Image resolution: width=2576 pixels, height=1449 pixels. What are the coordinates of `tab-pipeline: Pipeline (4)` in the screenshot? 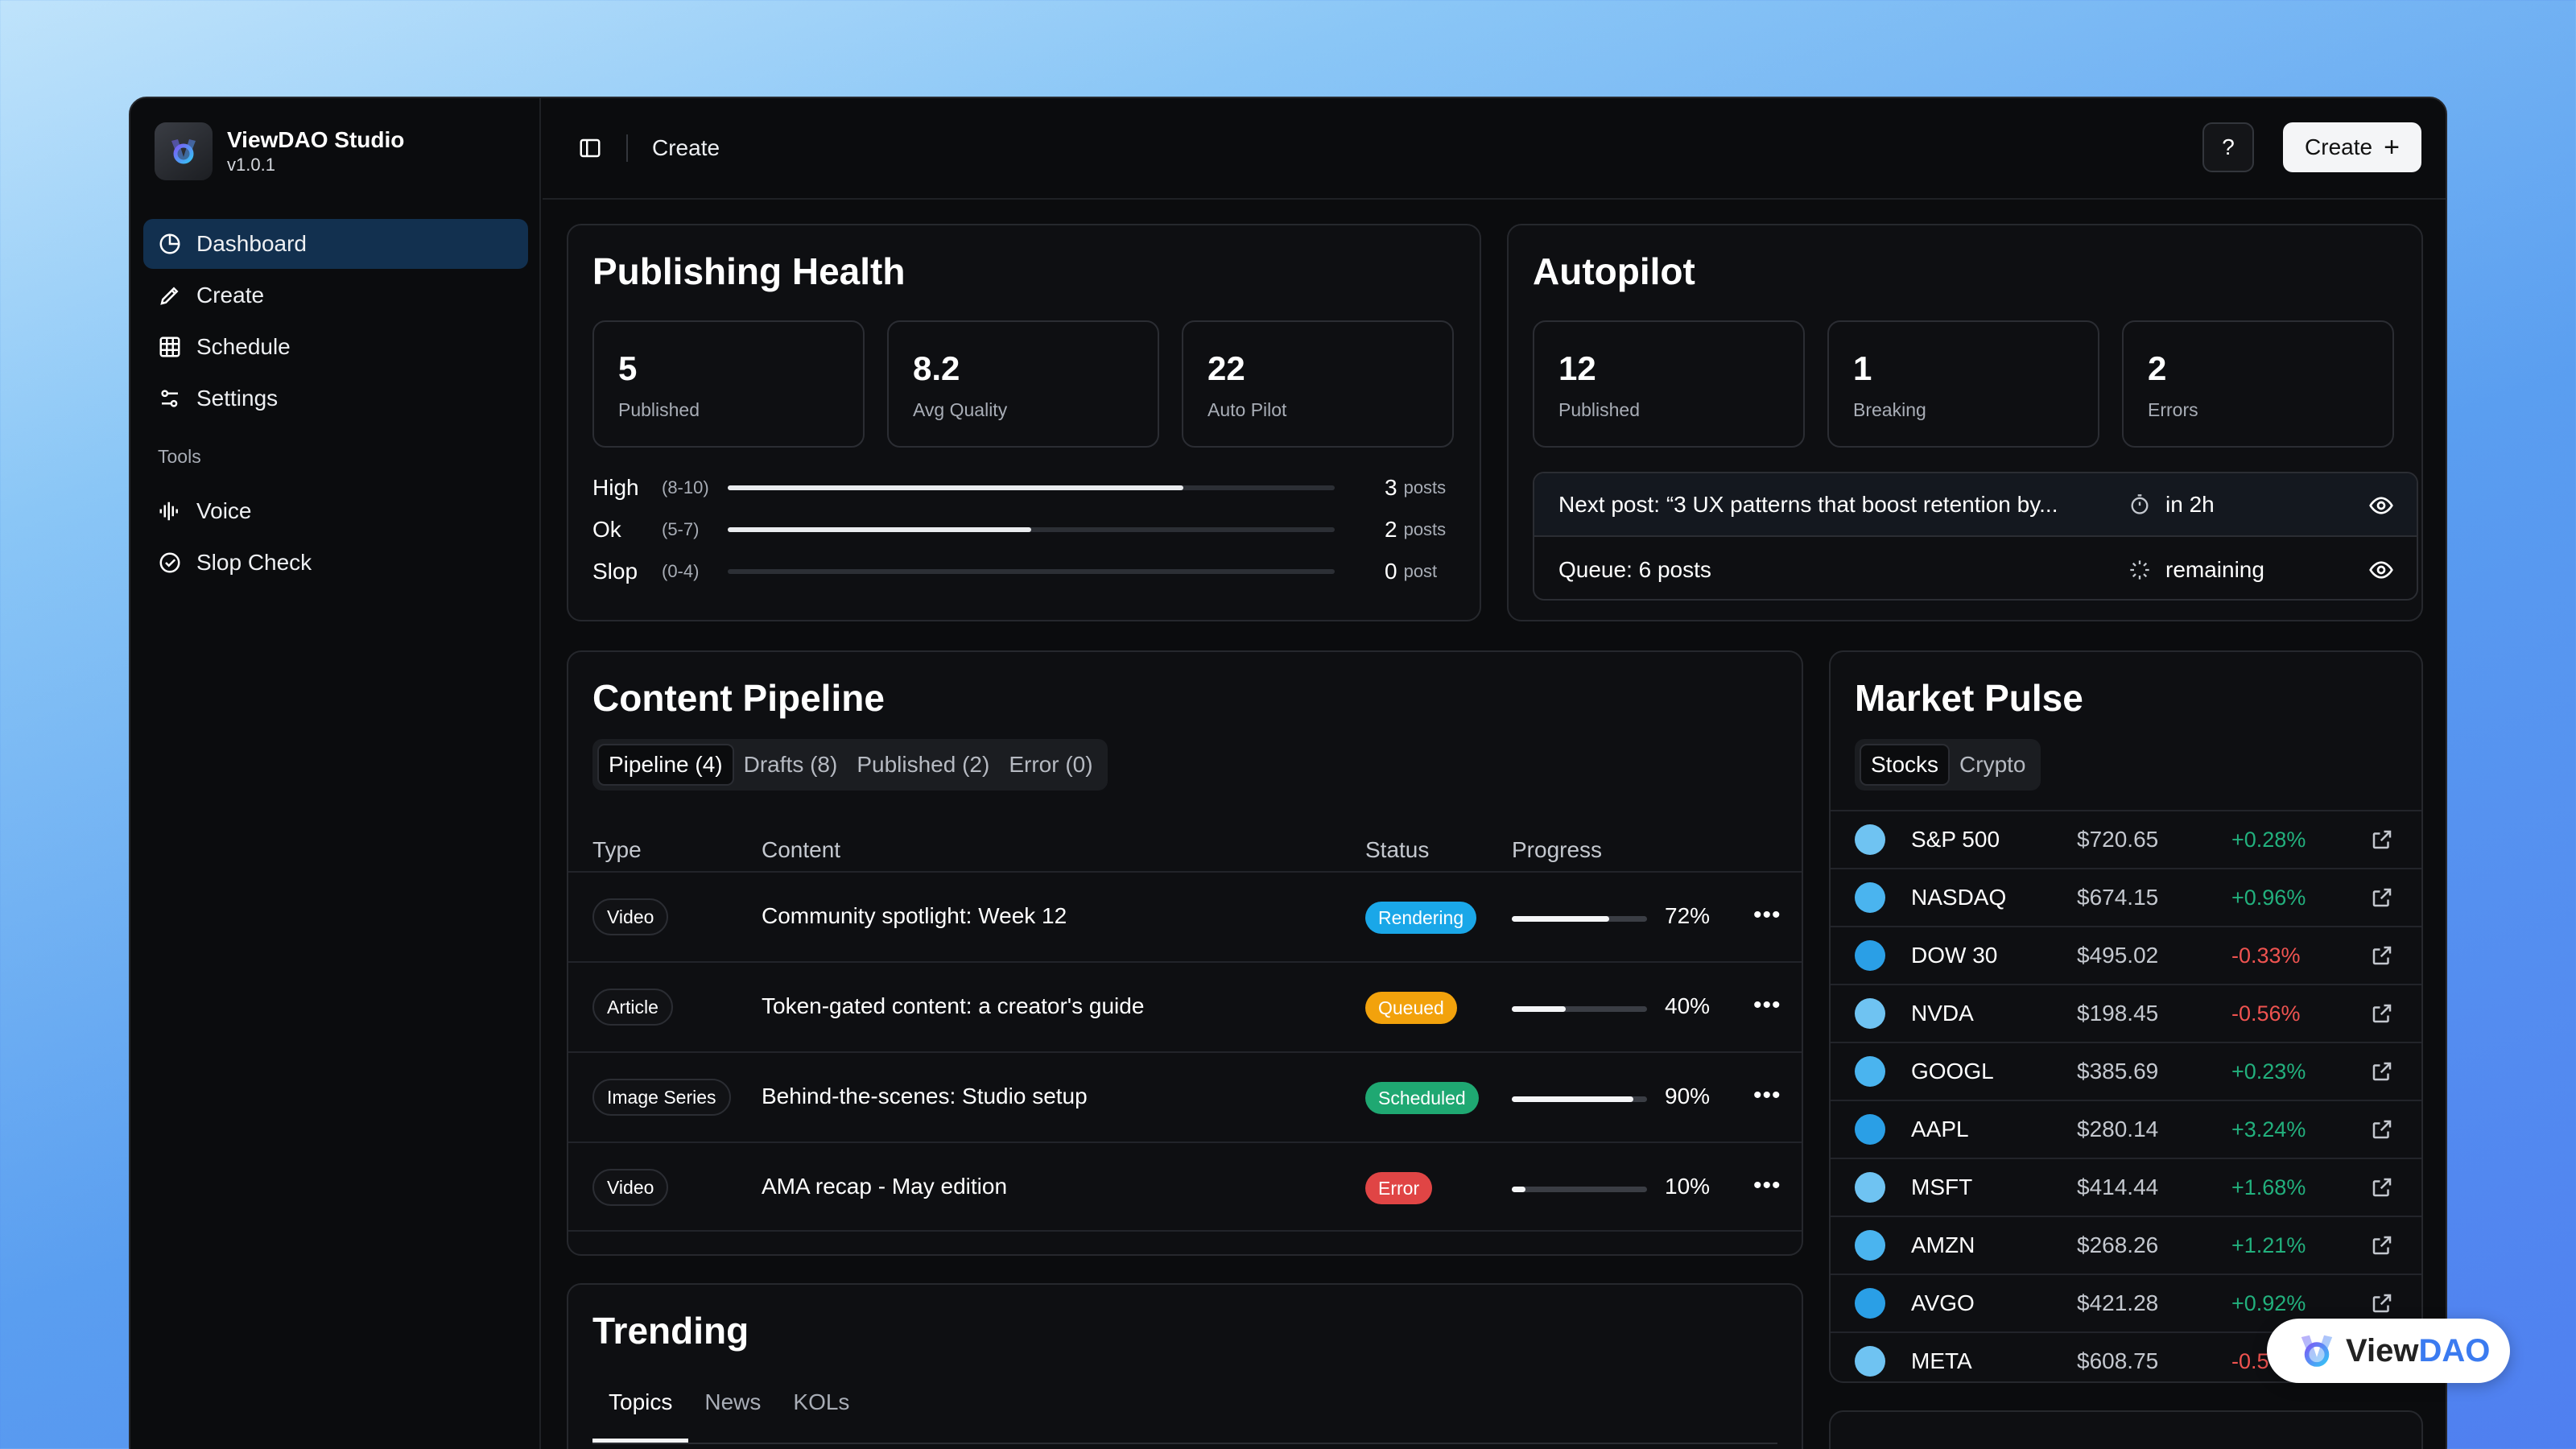 It's located at (665, 765).